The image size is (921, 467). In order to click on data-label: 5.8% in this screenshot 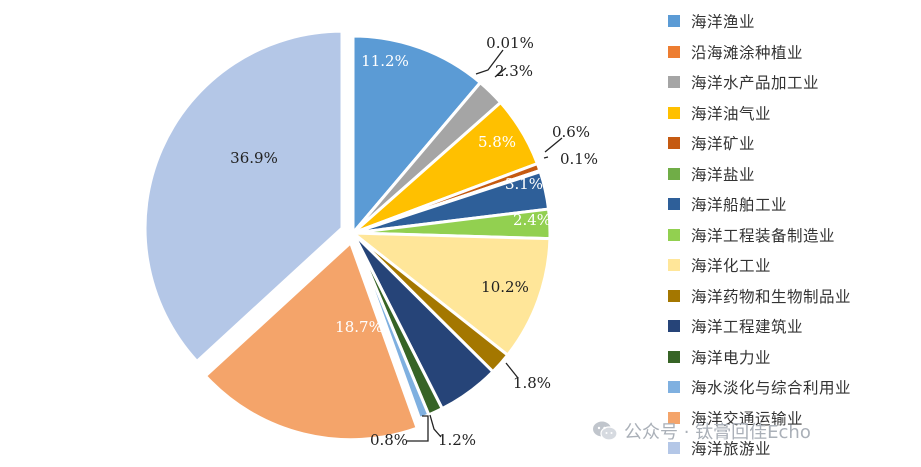, I will do `click(497, 142)`.